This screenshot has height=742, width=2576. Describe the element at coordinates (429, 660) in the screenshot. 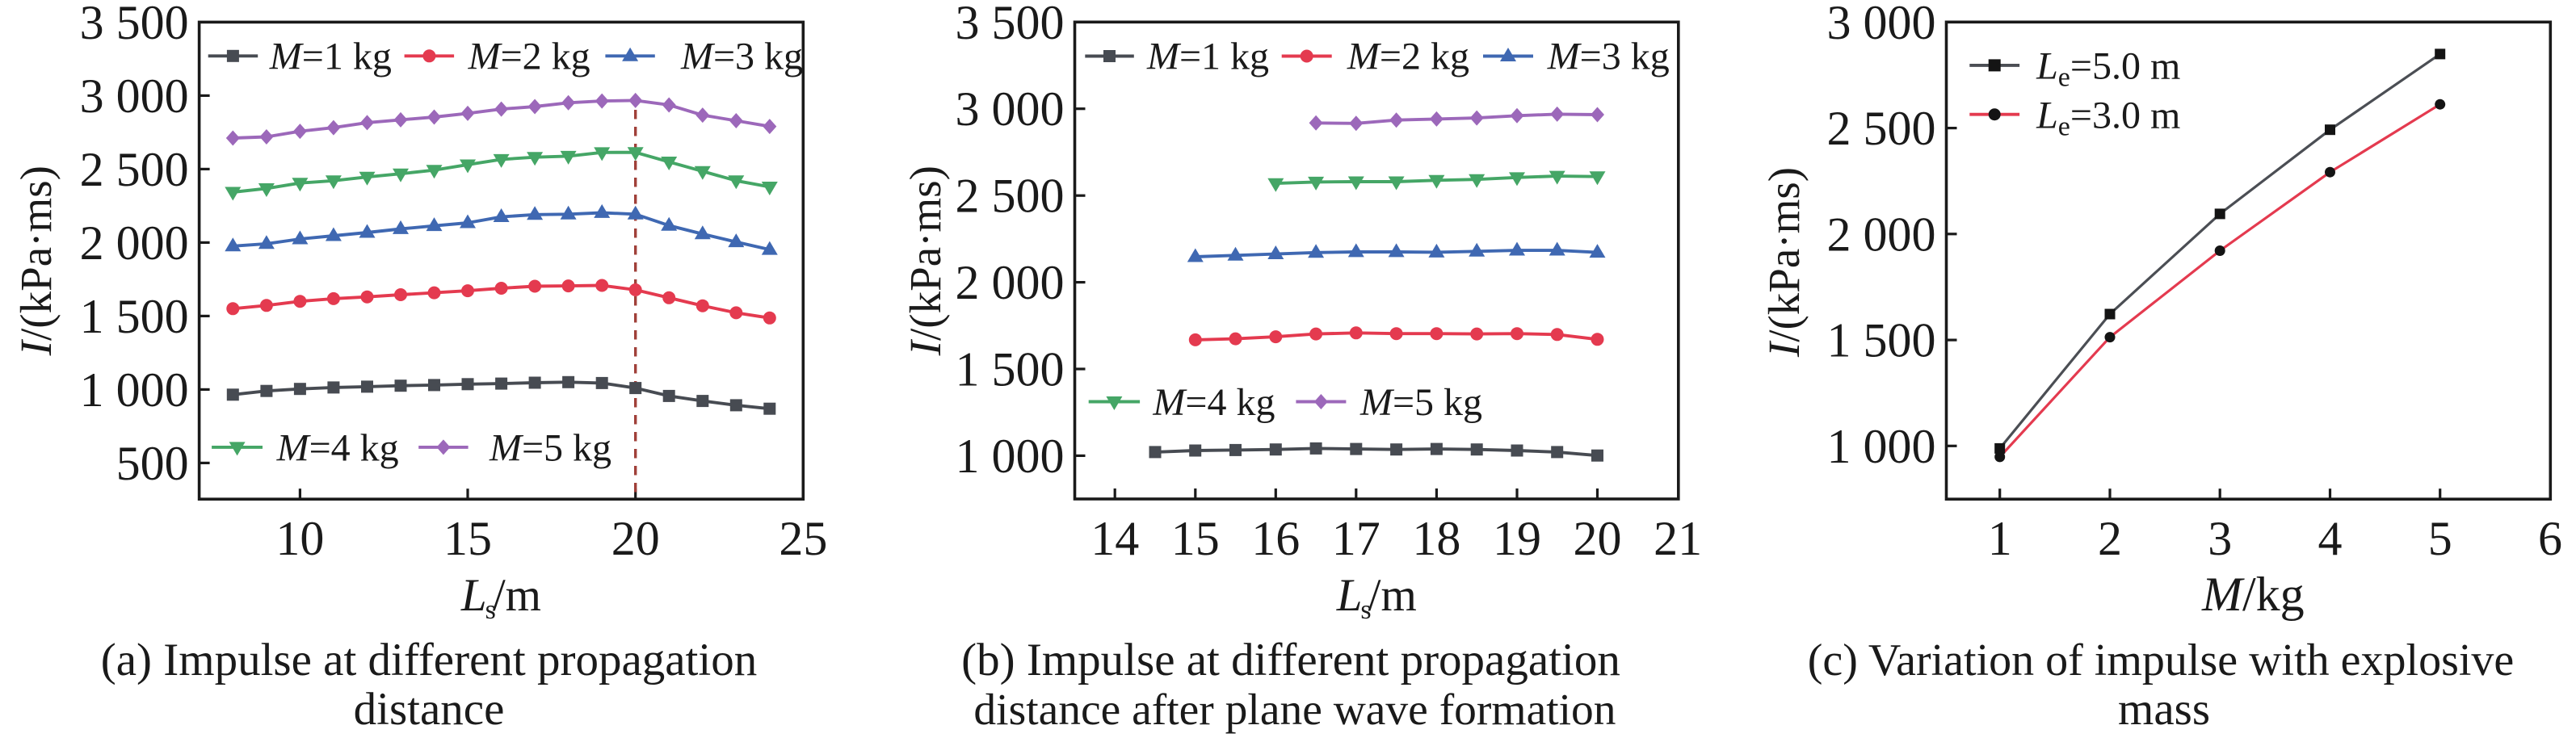

I see `svg-text:(a) Impulse at different propa: (a) Impulse at different propagation` at that location.